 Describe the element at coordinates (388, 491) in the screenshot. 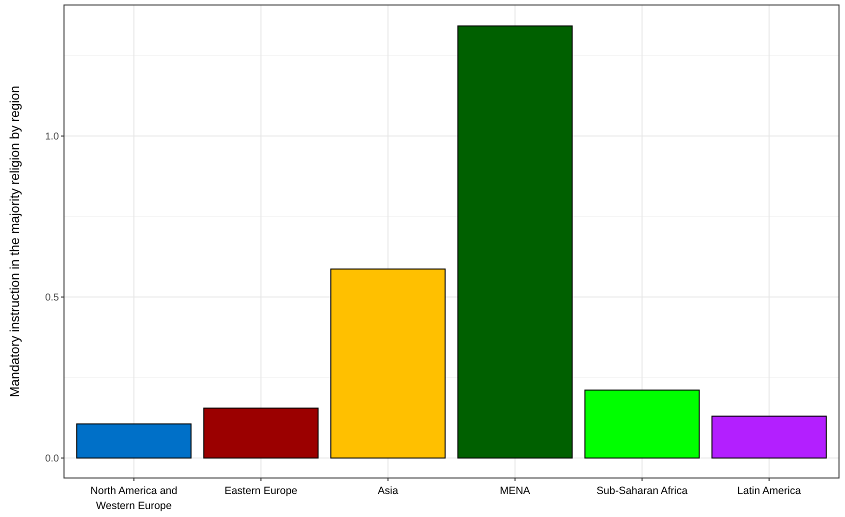

I see `x-tick-label: Asia` at that location.